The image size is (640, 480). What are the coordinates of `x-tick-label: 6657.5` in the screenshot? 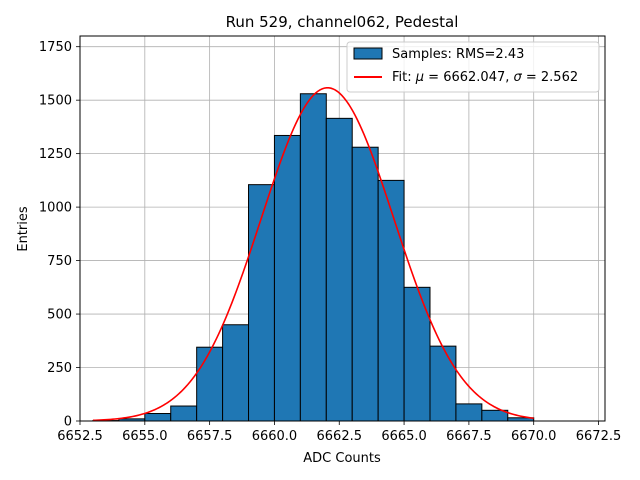 It's located at (210, 436).